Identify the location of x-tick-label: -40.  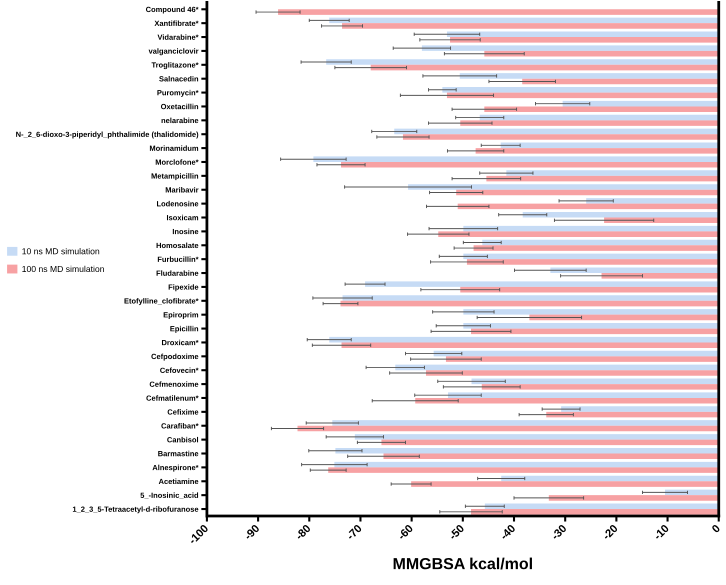
(508, 532).